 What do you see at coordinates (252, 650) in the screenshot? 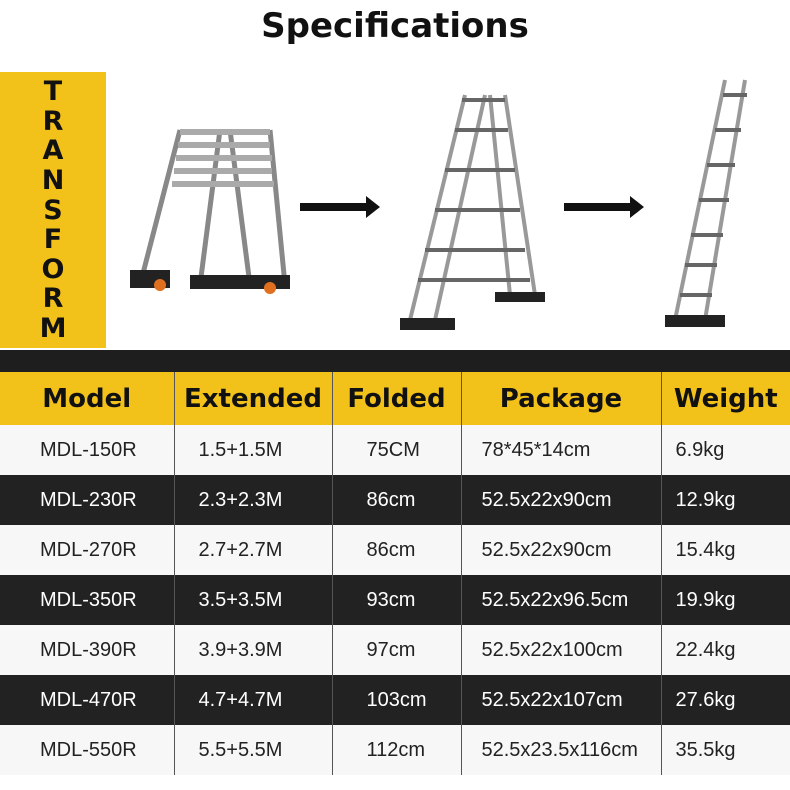
I see `cell-extended: 3.9+3.9M` at bounding box center [252, 650].